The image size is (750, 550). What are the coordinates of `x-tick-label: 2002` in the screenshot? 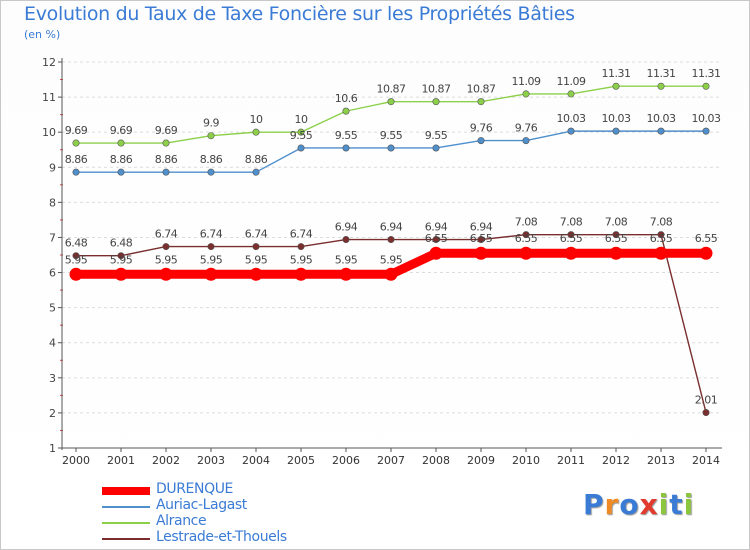 It's located at (166, 460).